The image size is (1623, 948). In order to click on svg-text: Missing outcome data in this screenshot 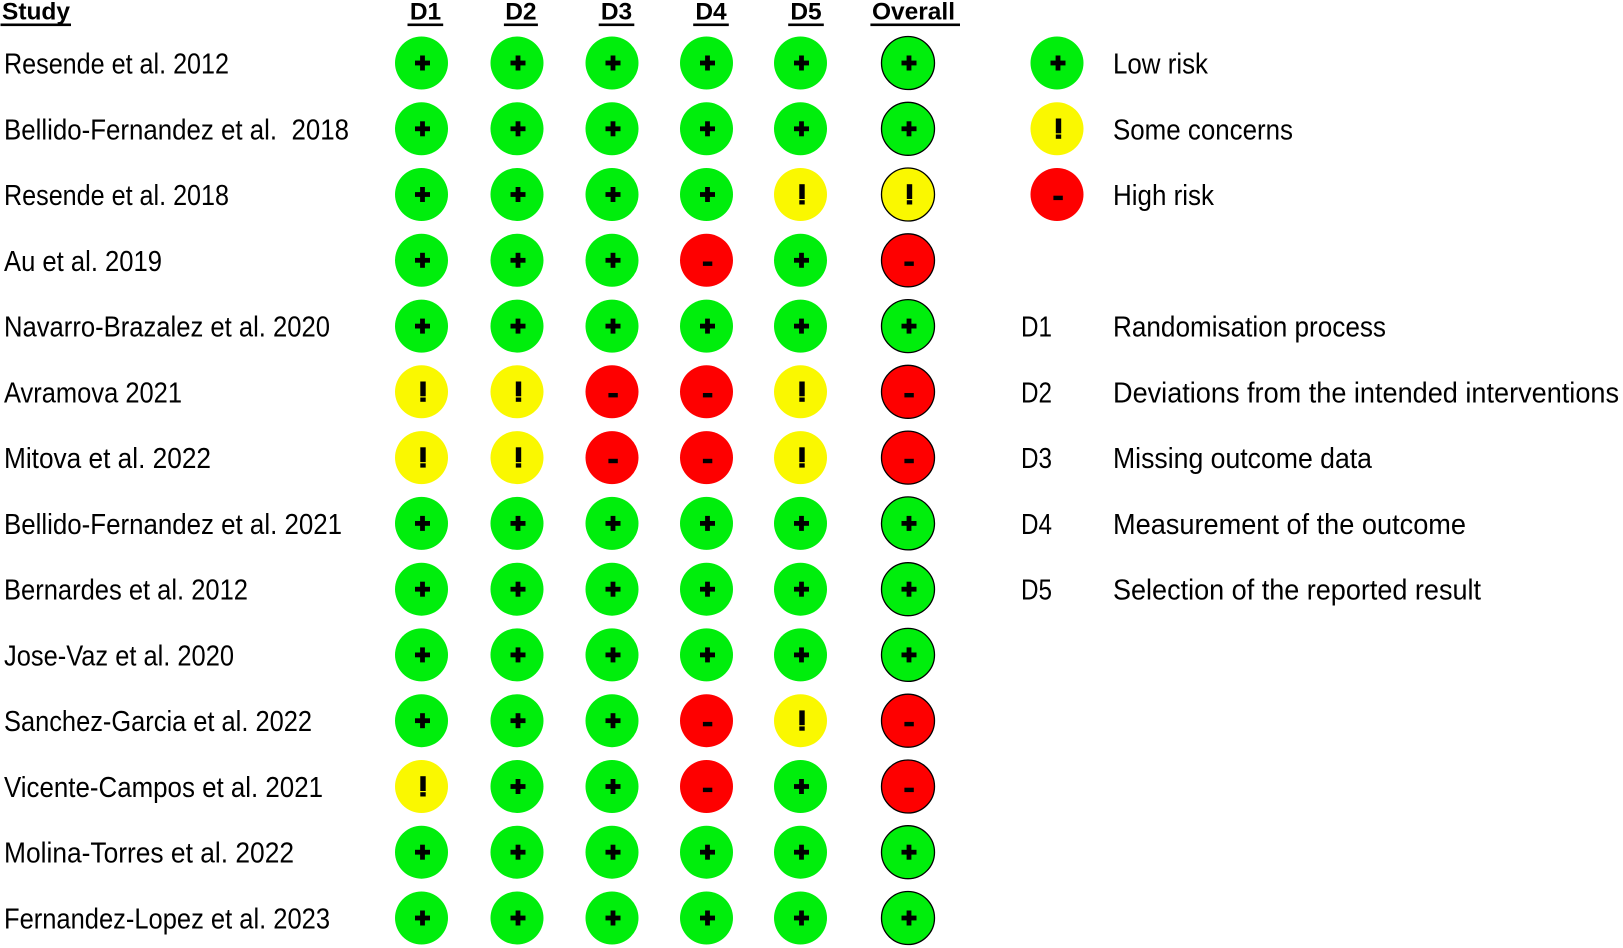, I will do `click(1243, 459)`.